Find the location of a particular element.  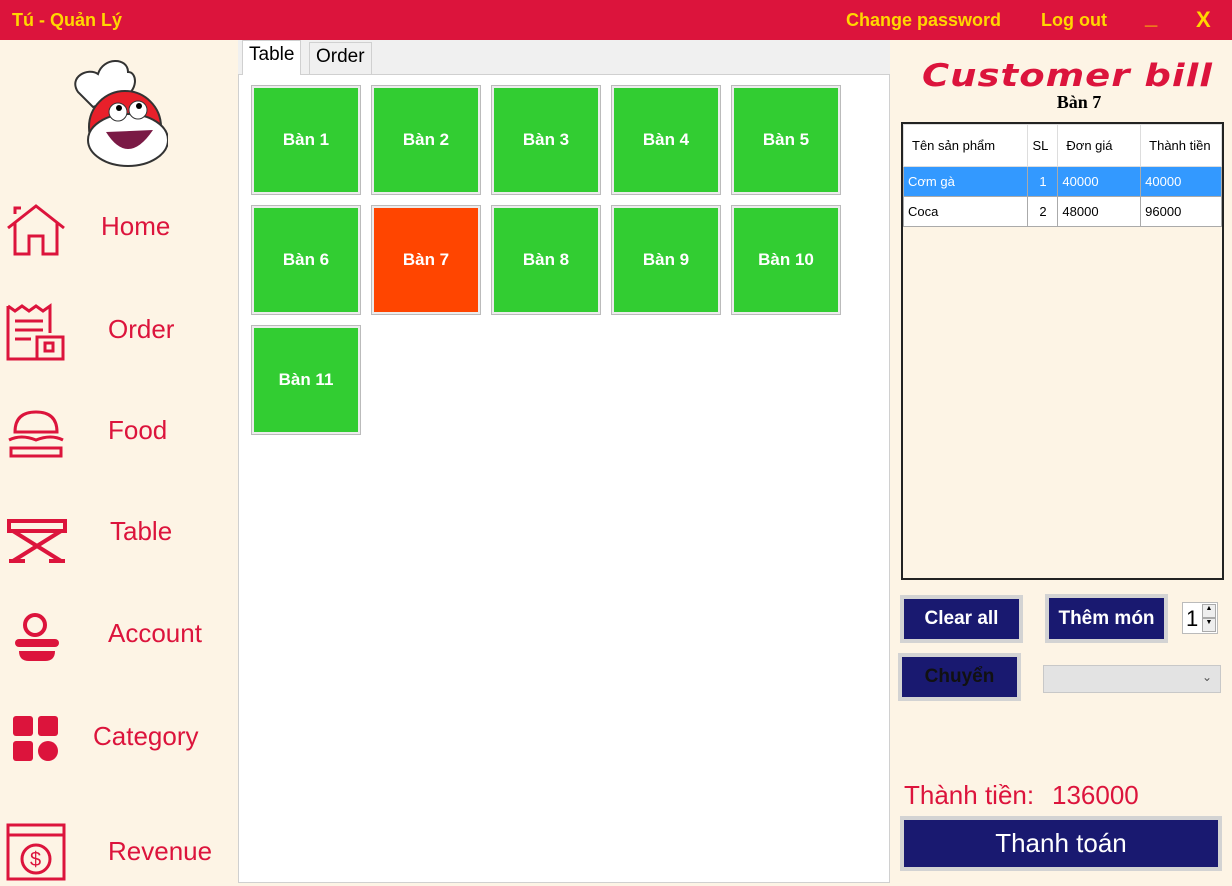

sidebar-item-food: Food is located at coordinates (119, 434).